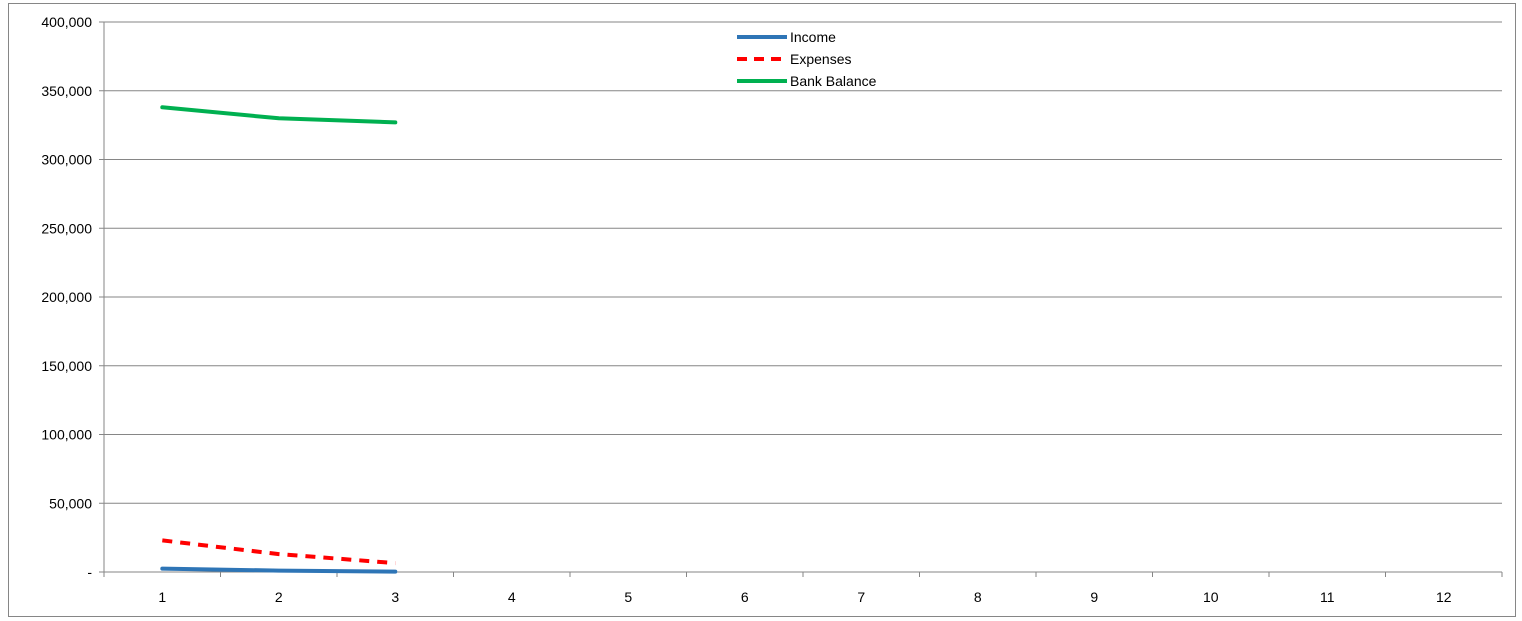 The width and height of the screenshot is (1522, 621). I want to click on y-tick-label: 200,000, so click(66, 297).